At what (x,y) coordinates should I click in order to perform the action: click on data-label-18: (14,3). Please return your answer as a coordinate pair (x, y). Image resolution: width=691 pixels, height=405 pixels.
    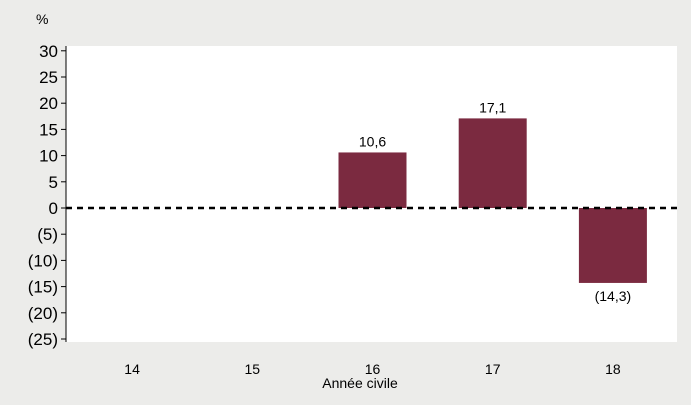
    Looking at the image, I should click on (613, 296).